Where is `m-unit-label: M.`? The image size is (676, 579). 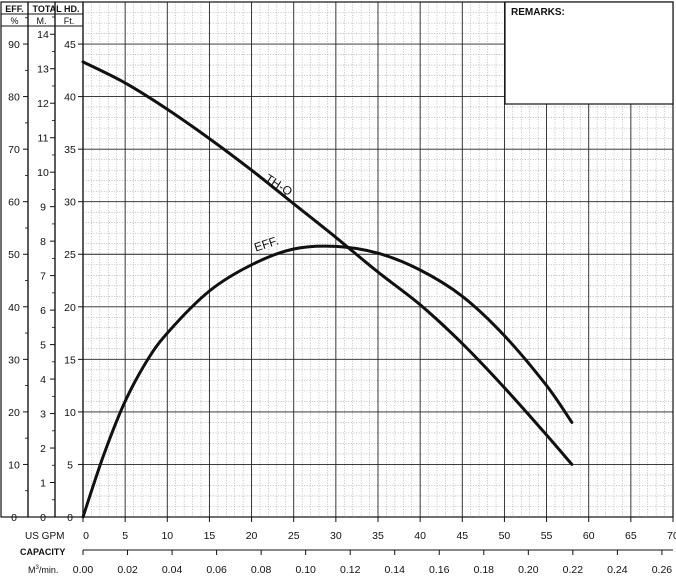
m-unit-label: M. is located at coordinates (42, 21).